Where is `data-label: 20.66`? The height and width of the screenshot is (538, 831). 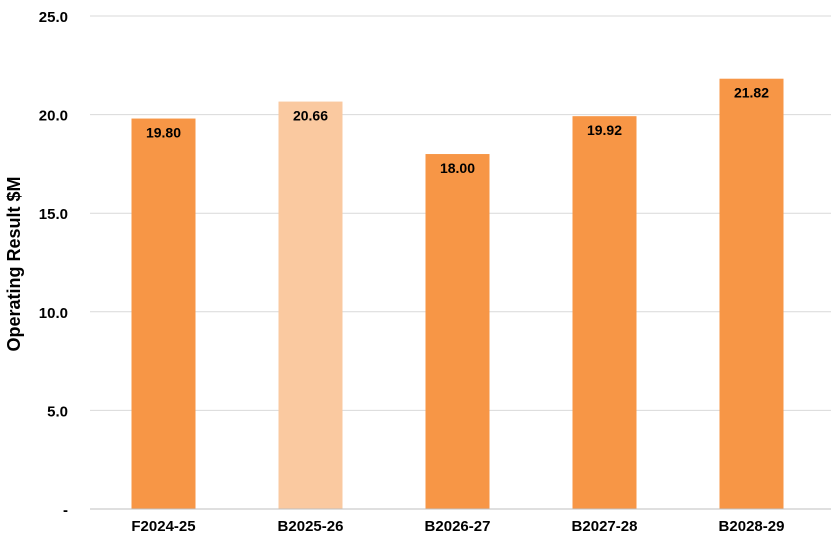
data-label: 20.66 is located at coordinates (310, 116).